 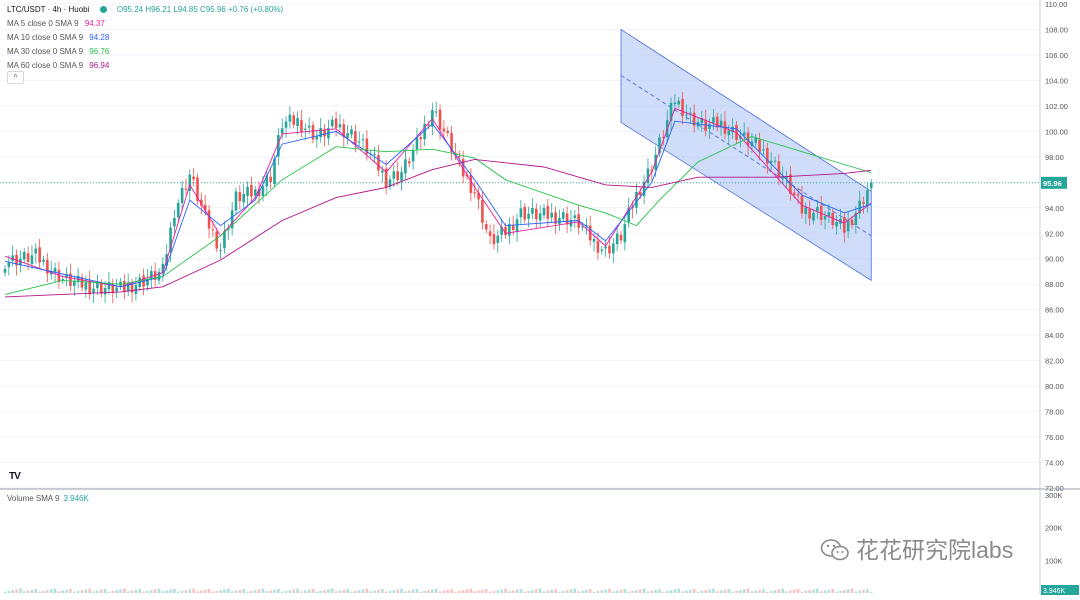 What do you see at coordinates (15, 476) in the screenshot?
I see `tradingview-logo: TV` at bounding box center [15, 476].